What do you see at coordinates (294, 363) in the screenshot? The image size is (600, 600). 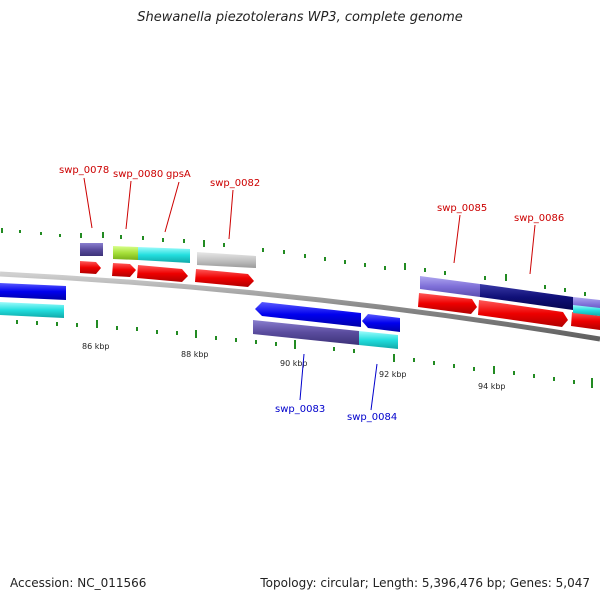 I see `tick-label: 90 kbp` at bounding box center [294, 363].